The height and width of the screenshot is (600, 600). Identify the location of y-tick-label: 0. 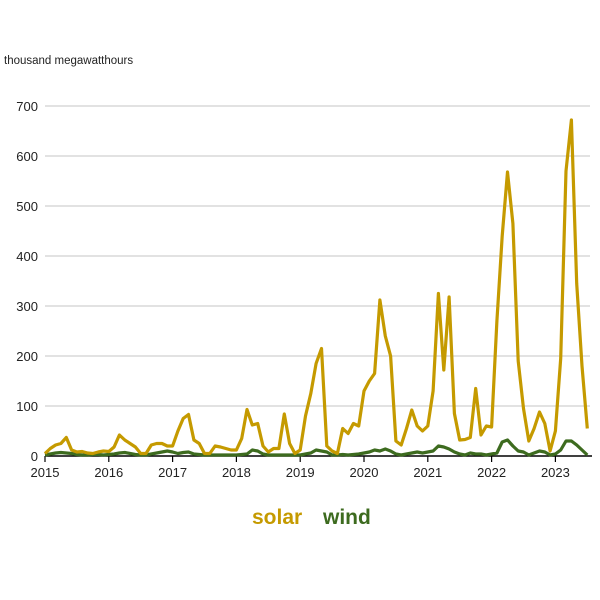
(34, 456).